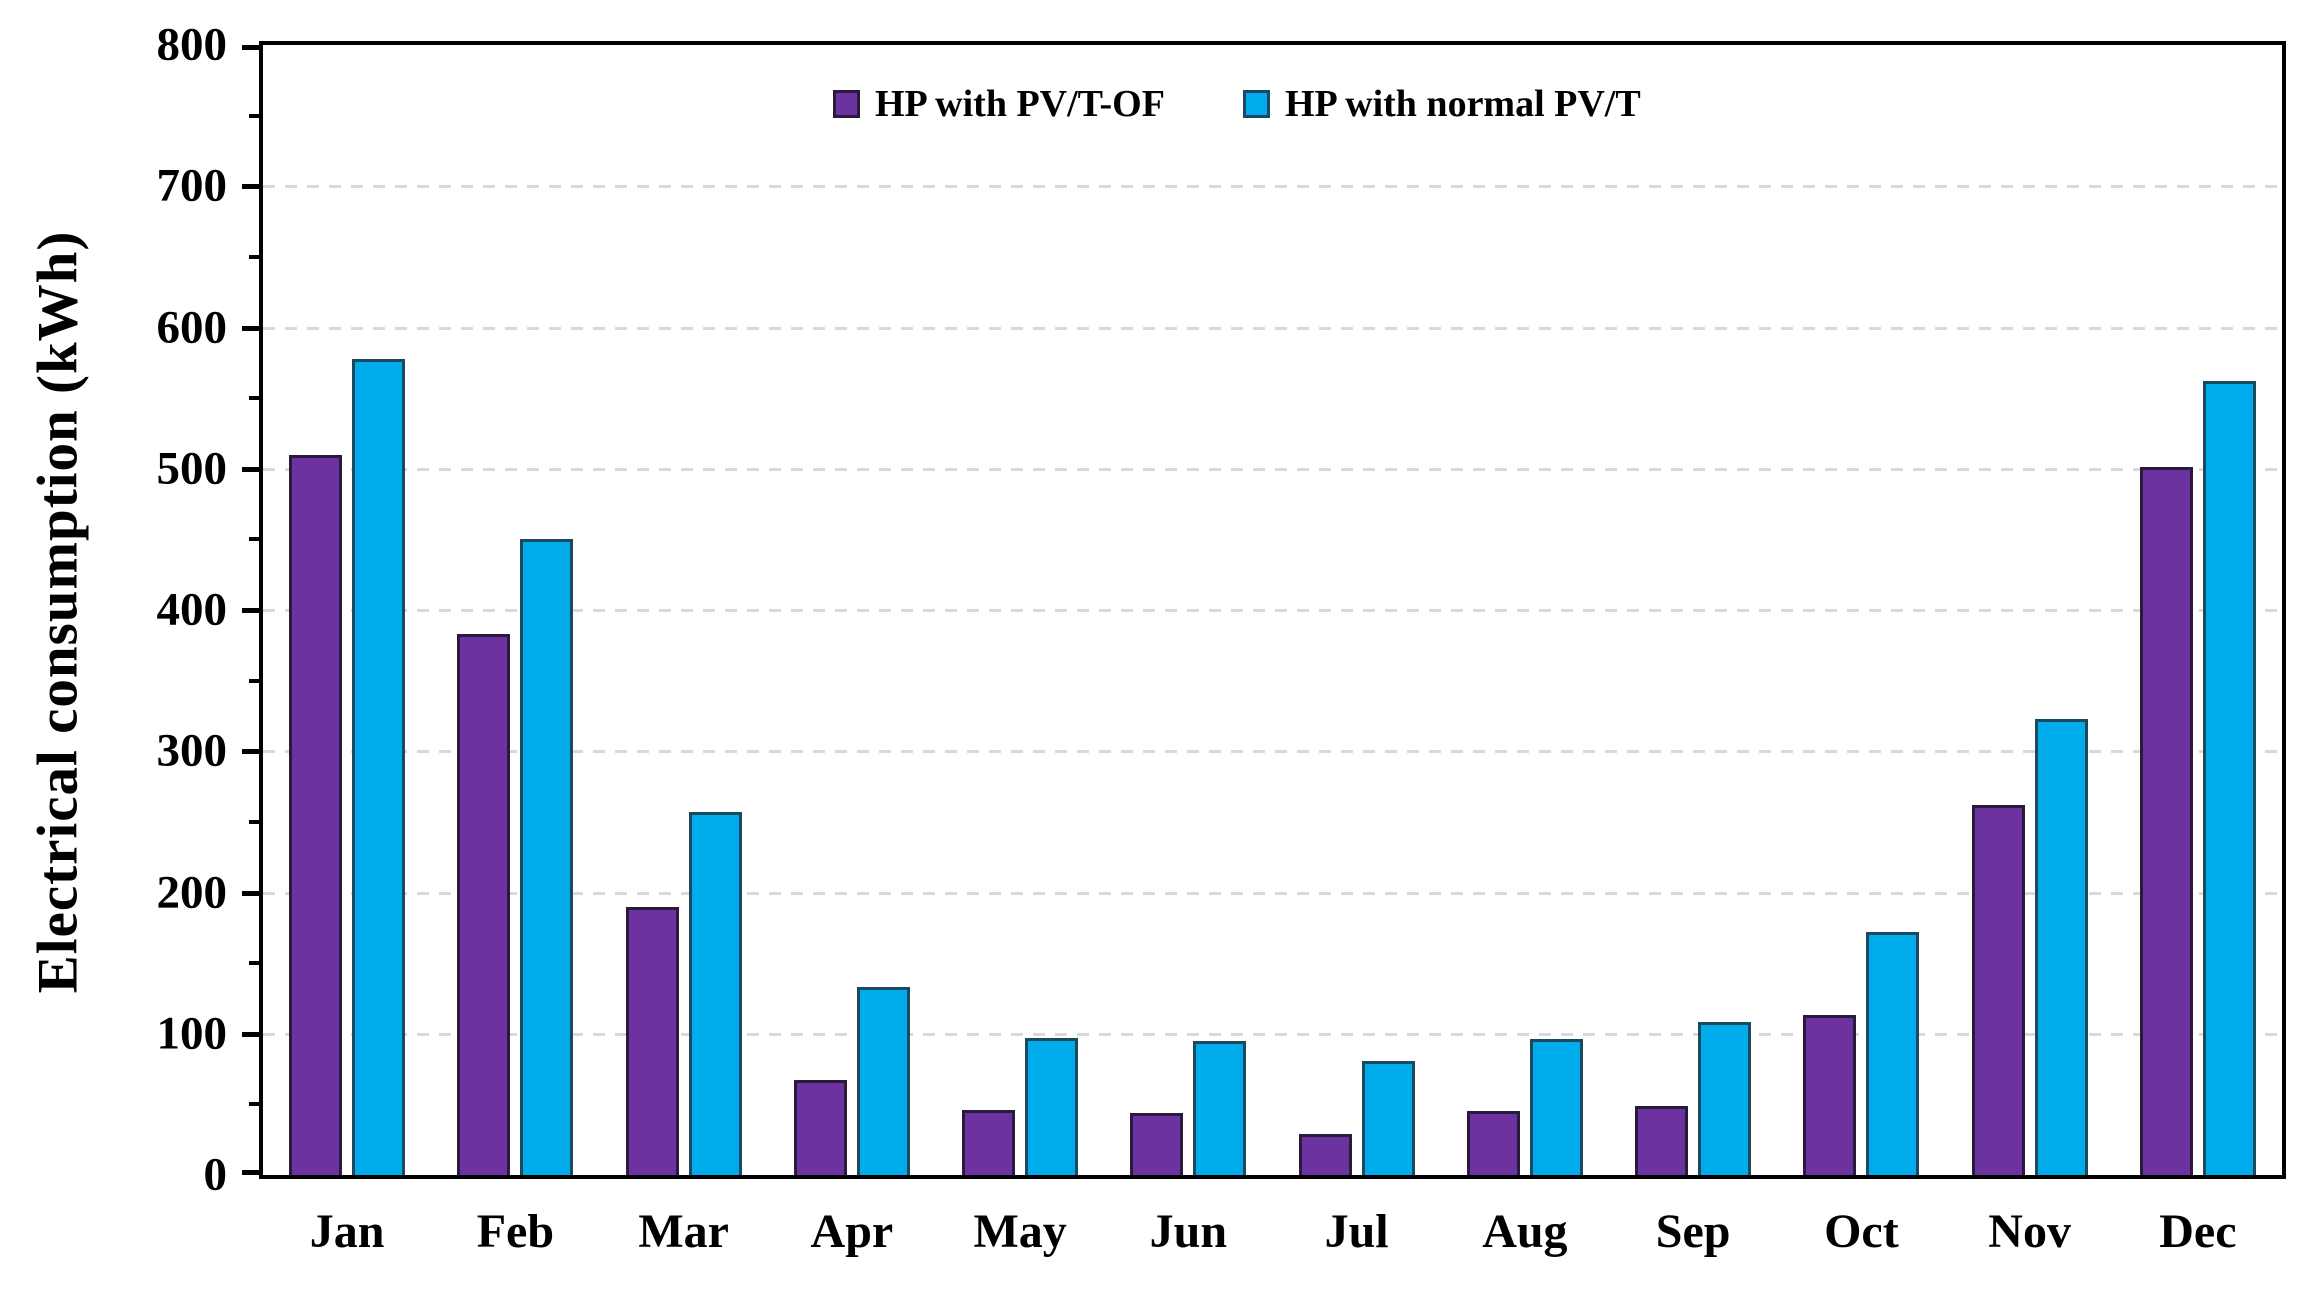 Image resolution: width=2320 pixels, height=1302 pixels. What do you see at coordinates (2029, 1231) in the screenshot?
I see `x-category-label-nov: Nov` at bounding box center [2029, 1231].